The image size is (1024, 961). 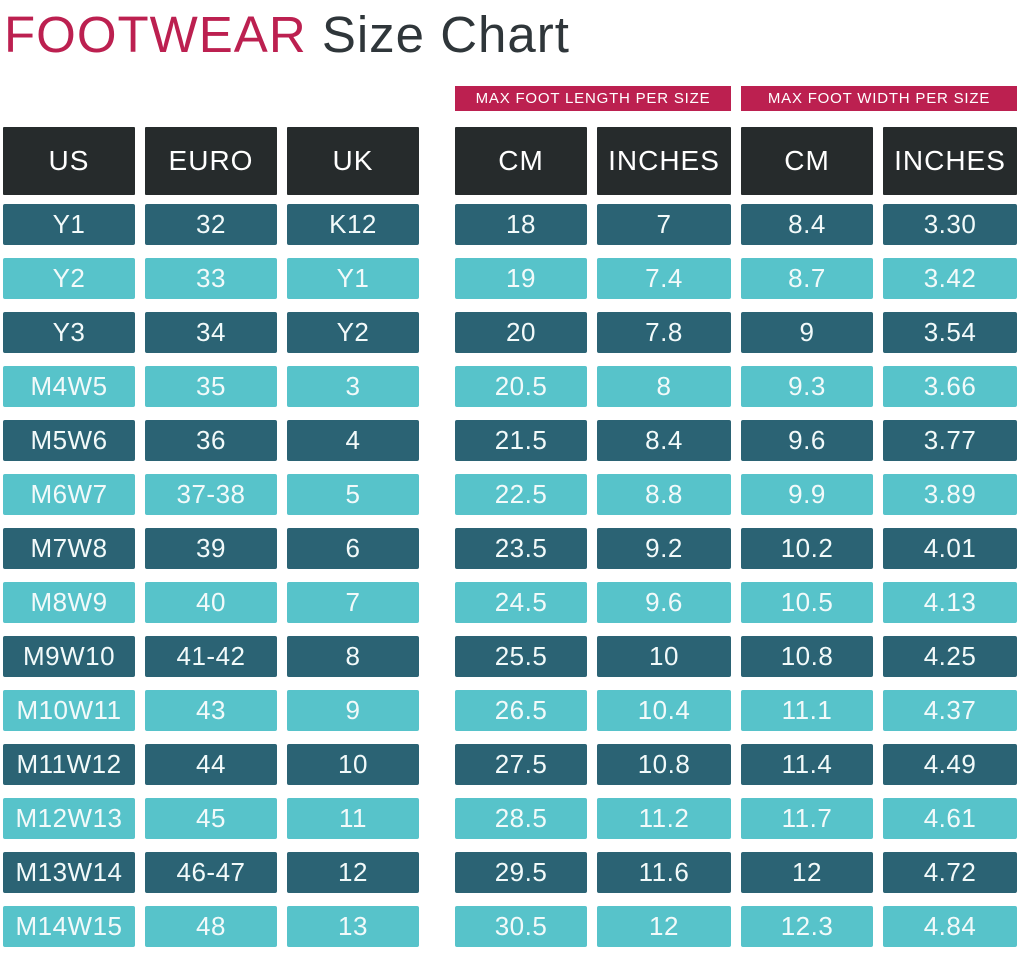 I want to click on table-cell: 20.5, so click(x=521, y=387).